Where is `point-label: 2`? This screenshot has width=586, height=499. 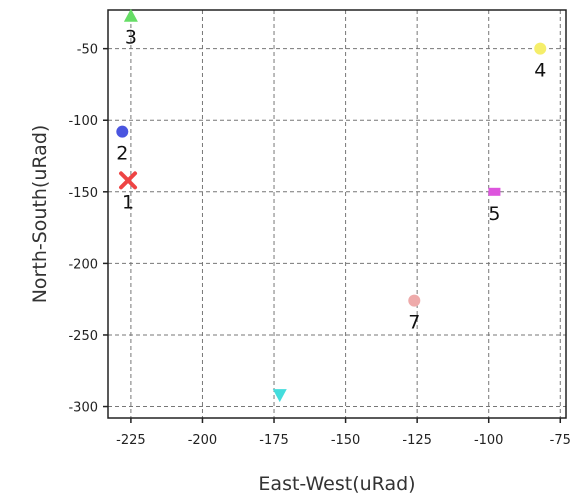
point-label: 2 is located at coordinates (122, 154).